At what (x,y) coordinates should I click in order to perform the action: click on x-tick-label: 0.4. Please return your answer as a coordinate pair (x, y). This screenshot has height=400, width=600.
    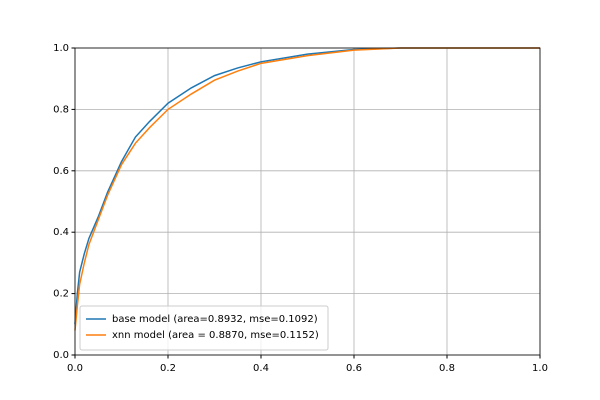
    Looking at the image, I should click on (261, 368).